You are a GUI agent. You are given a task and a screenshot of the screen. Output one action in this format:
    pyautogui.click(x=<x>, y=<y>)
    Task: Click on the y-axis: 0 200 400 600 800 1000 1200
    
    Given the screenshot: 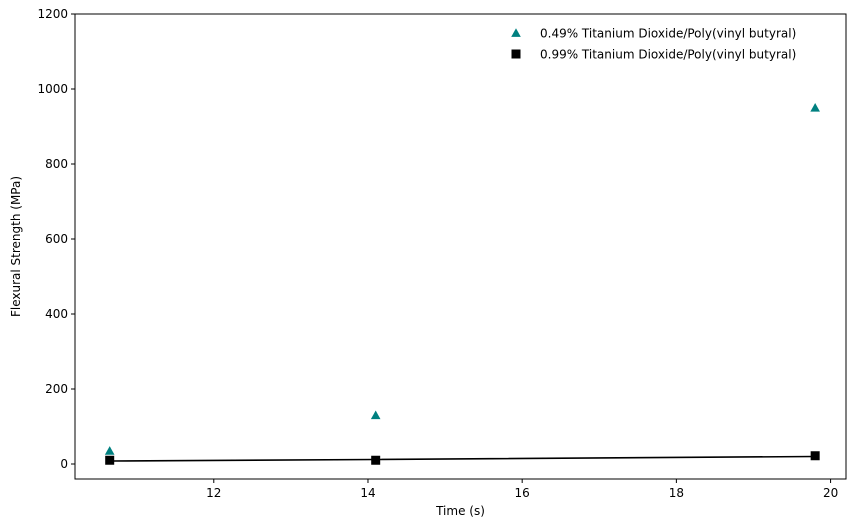 What is the action you would take?
    pyautogui.click(x=56, y=239)
    